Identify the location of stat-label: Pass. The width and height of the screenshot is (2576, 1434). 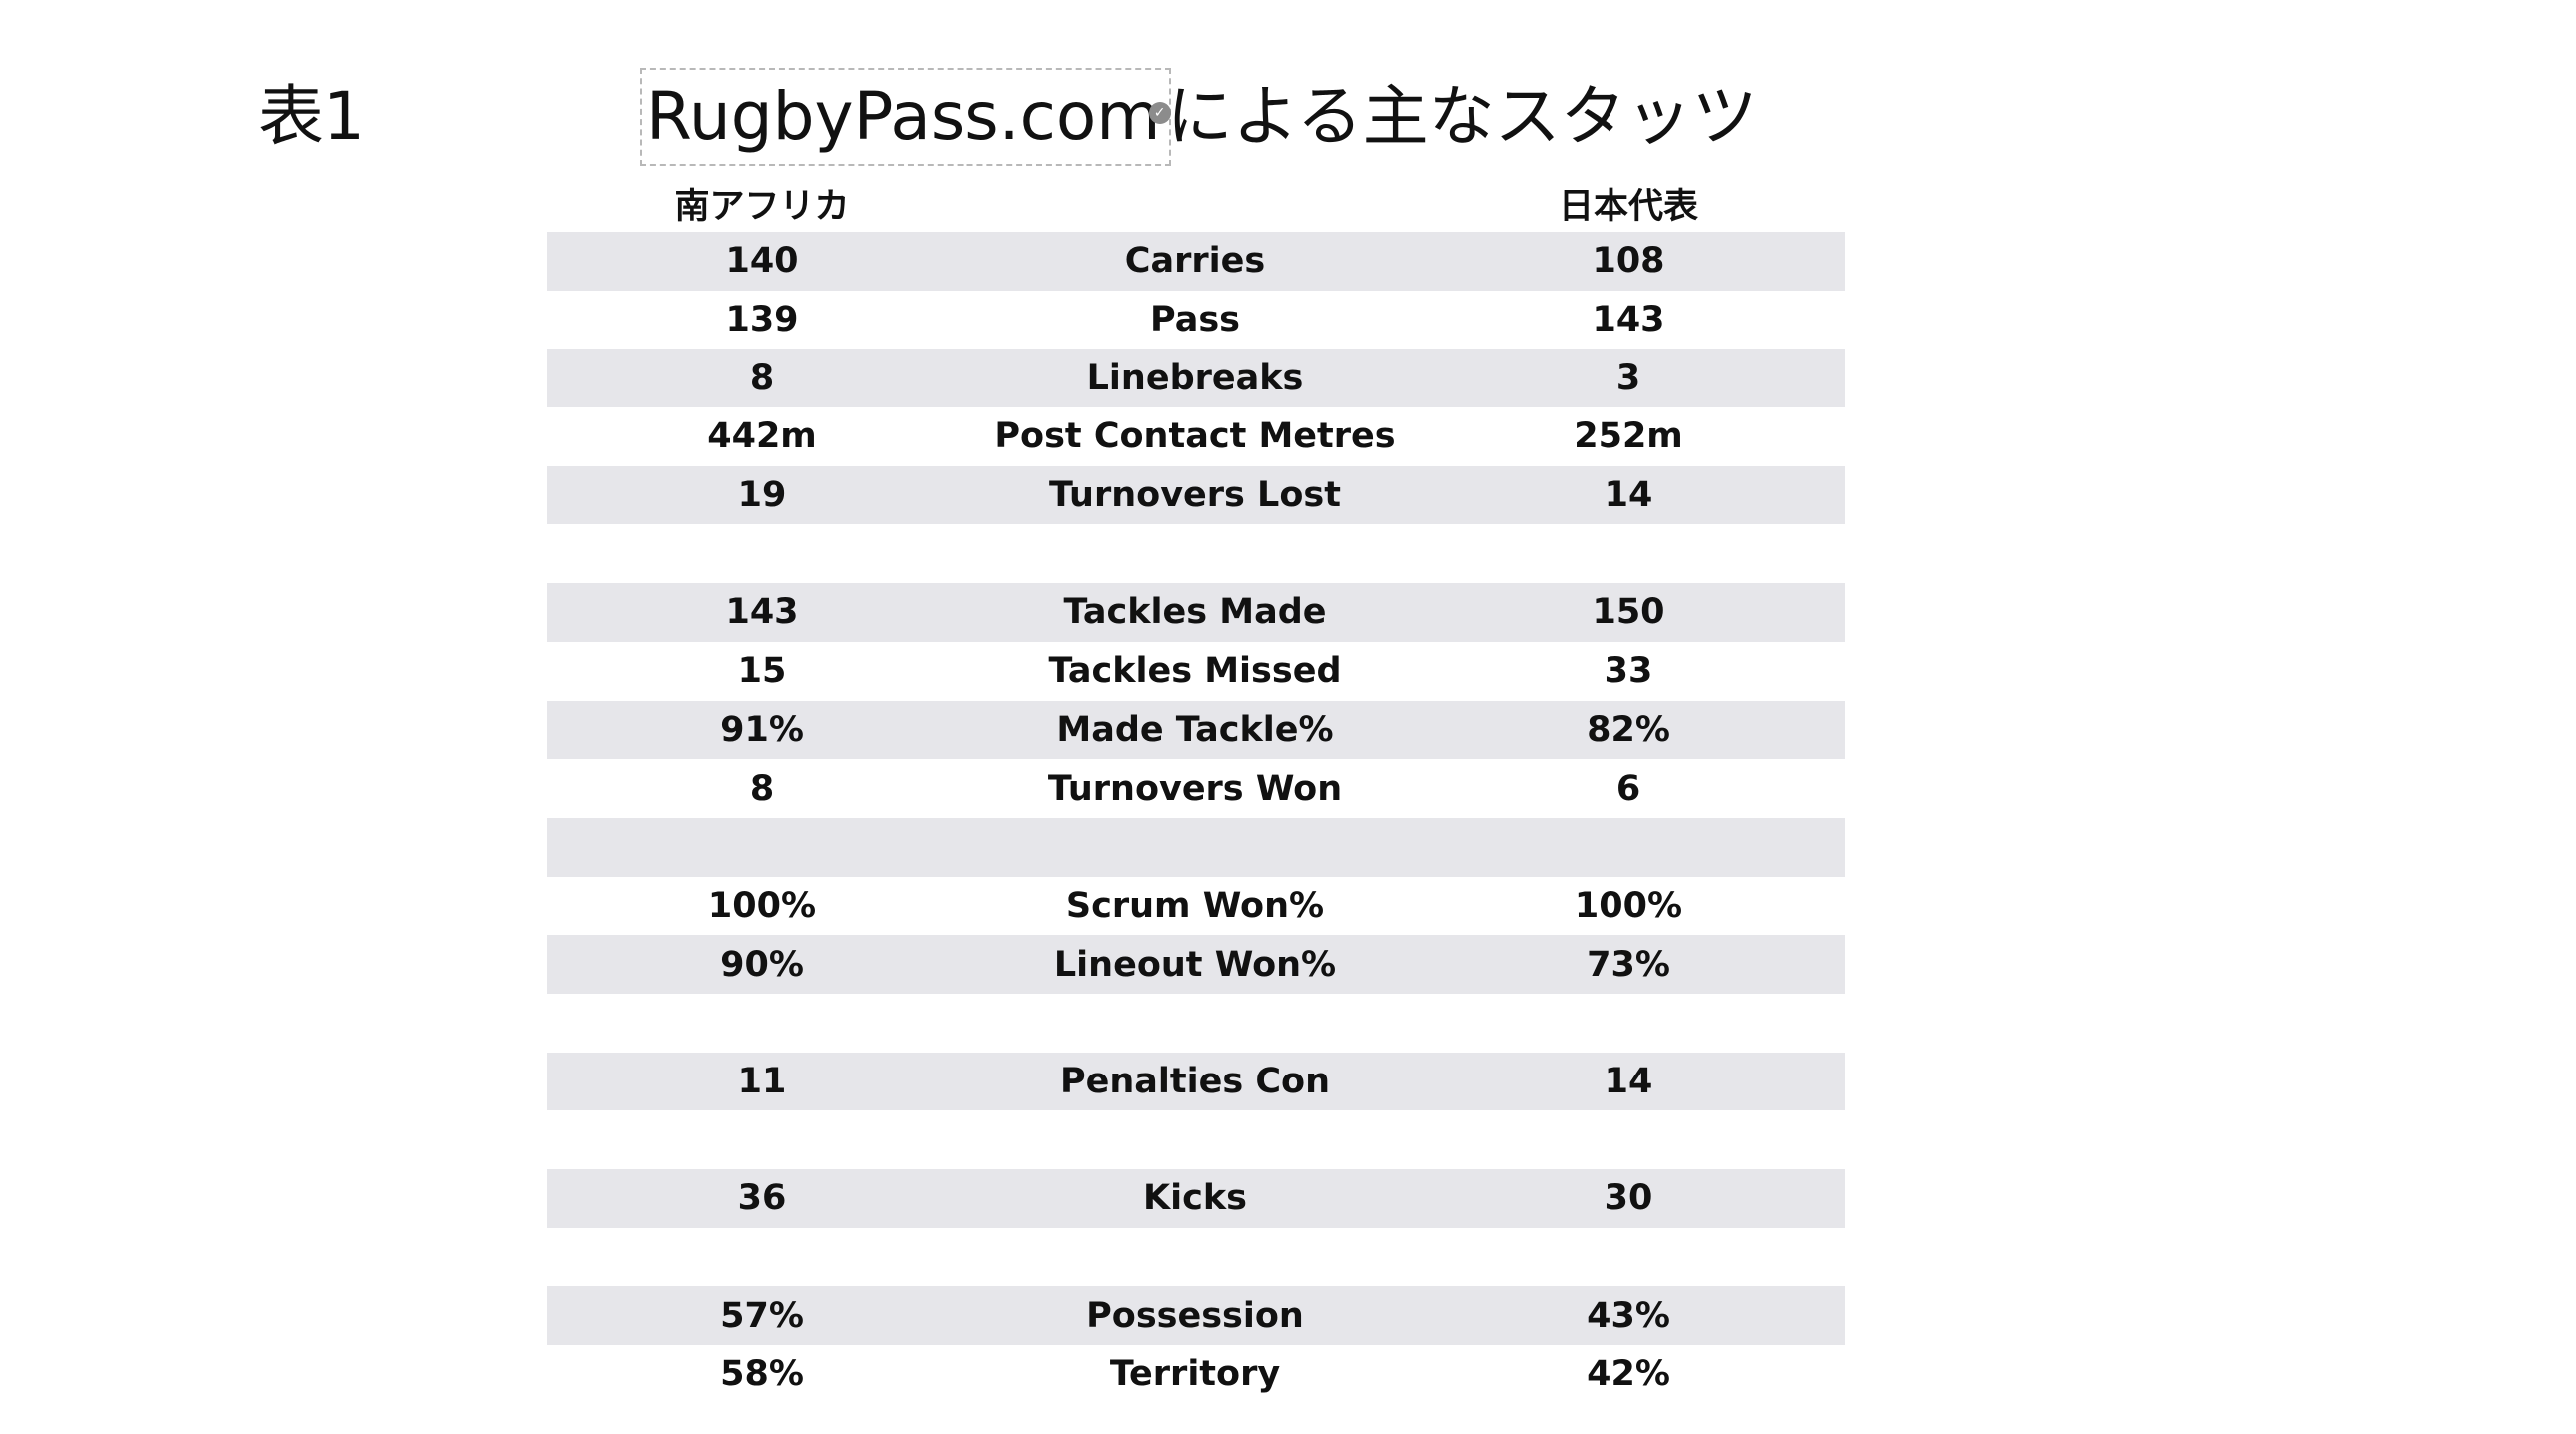
(1195, 321).